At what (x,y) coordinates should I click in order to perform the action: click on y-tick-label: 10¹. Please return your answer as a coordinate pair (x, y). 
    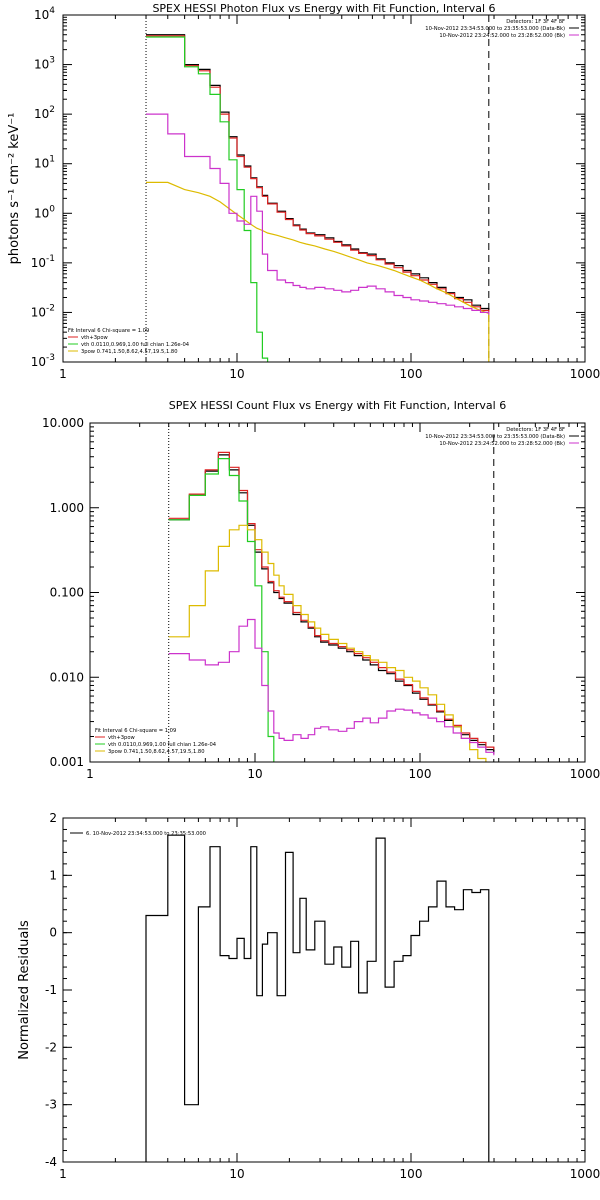
    Looking at the image, I should click on (44, 163).